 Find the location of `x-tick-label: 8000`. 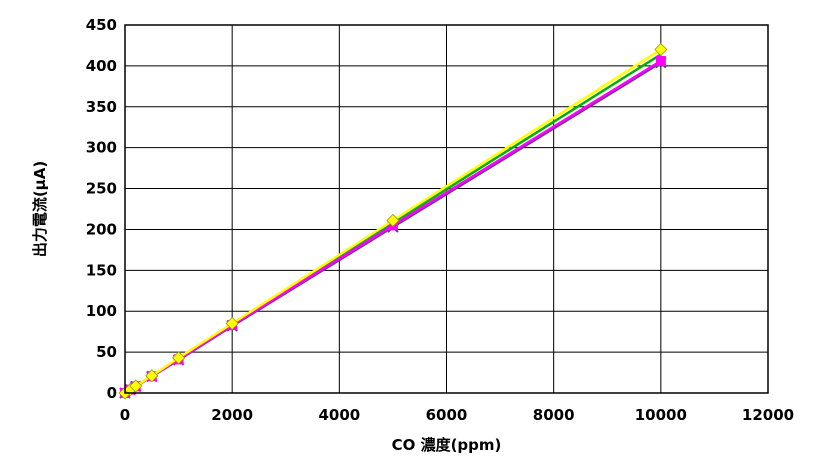

x-tick-label: 8000 is located at coordinates (554, 415).